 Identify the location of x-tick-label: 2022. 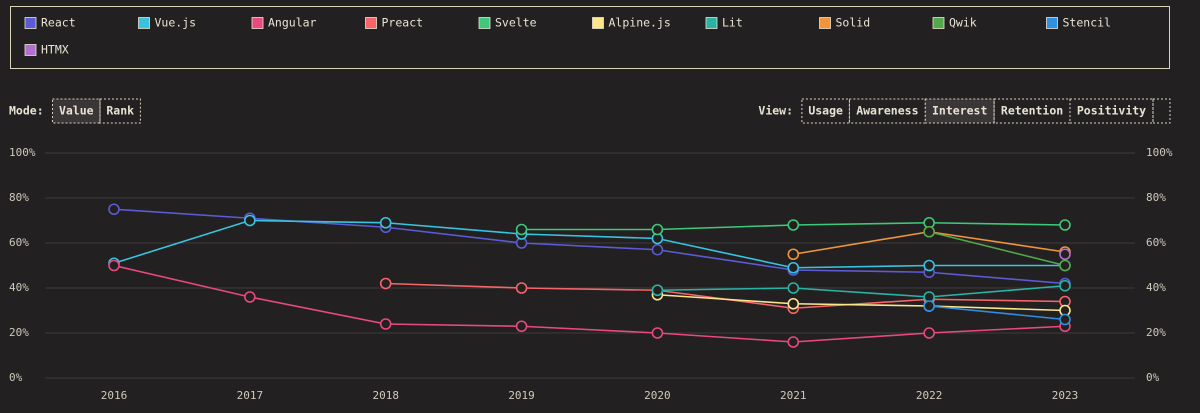
(929, 395).